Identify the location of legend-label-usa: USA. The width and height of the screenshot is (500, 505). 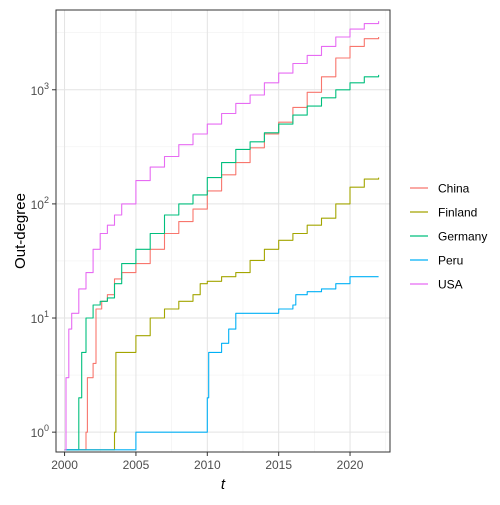
(450, 285).